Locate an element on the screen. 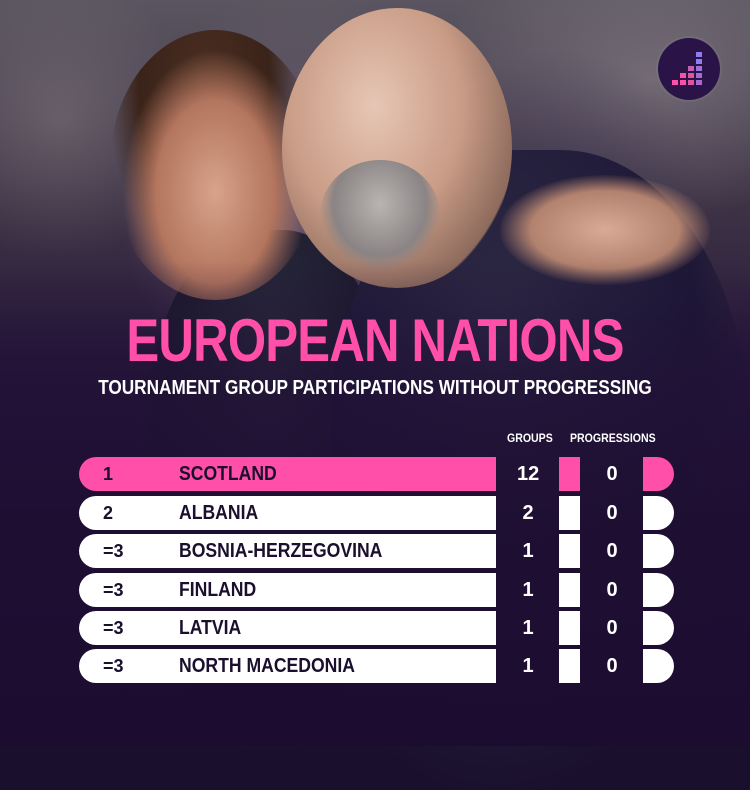 The height and width of the screenshot is (790, 750). brand-logo is located at coordinates (689, 69).